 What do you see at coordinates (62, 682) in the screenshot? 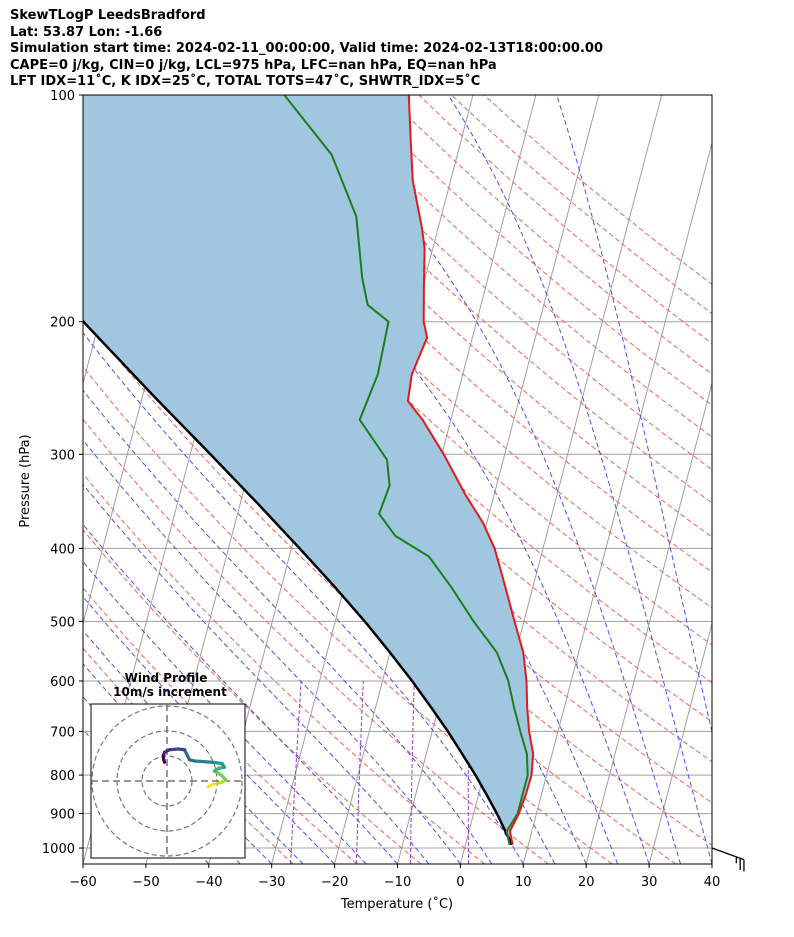
I see `y-tick-label: 600` at bounding box center [62, 682].